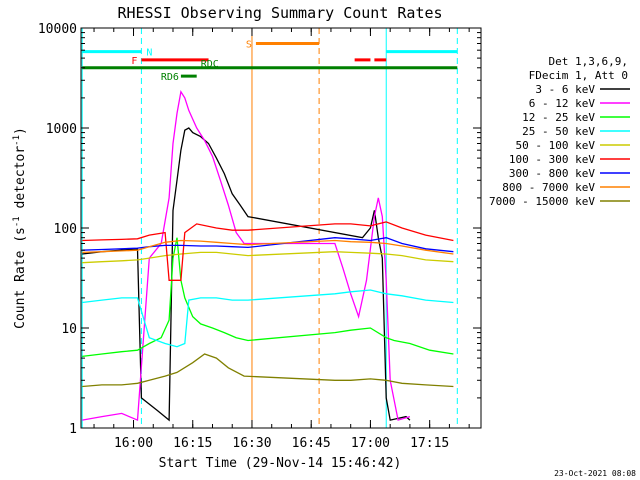 The image size is (640, 480). I want to click on y-tick-label-4: 10000, so click(57, 29).